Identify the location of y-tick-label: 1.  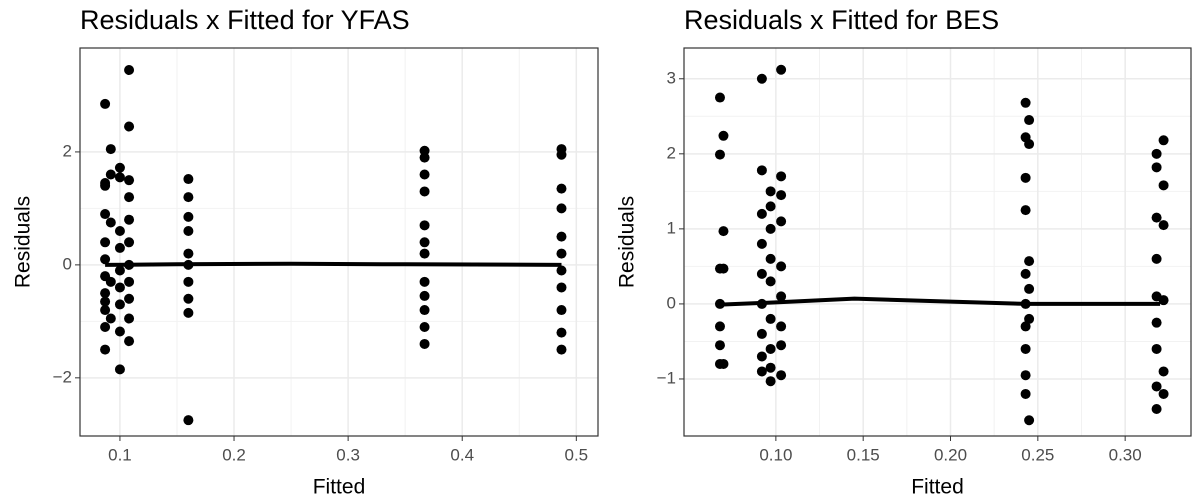
(671, 227).